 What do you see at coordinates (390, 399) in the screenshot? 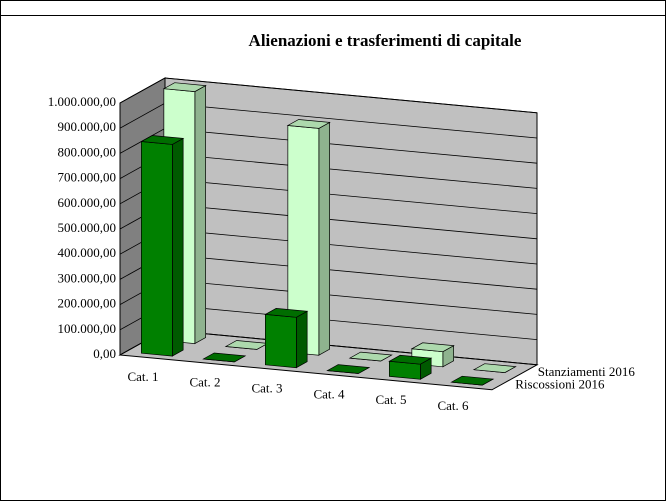
I see `x-tick-label: Cat. 5` at bounding box center [390, 399].